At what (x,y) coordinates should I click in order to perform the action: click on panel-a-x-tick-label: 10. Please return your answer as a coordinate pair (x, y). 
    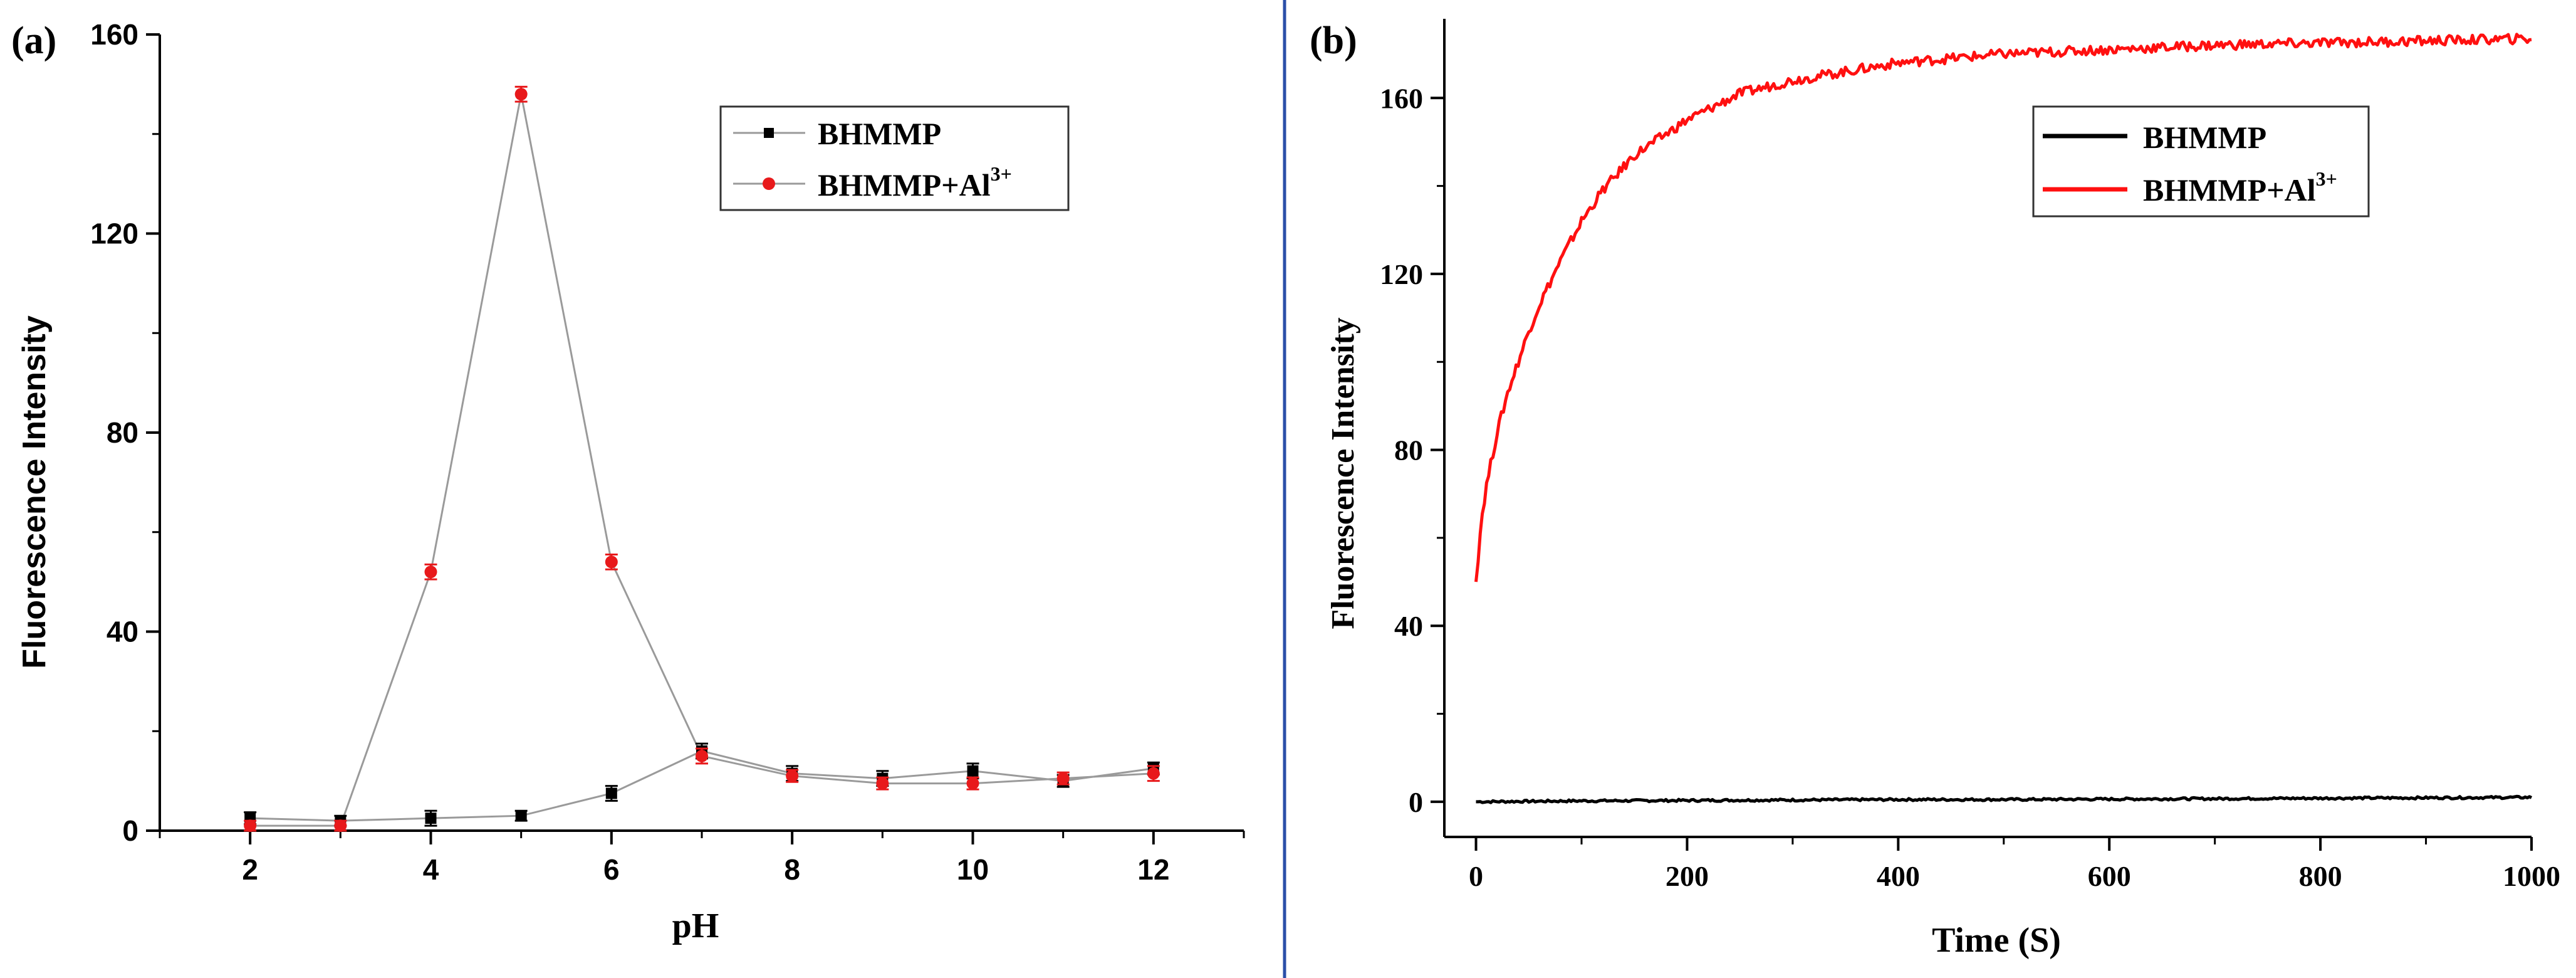
    Looking at the image, I should click on (973, 869).